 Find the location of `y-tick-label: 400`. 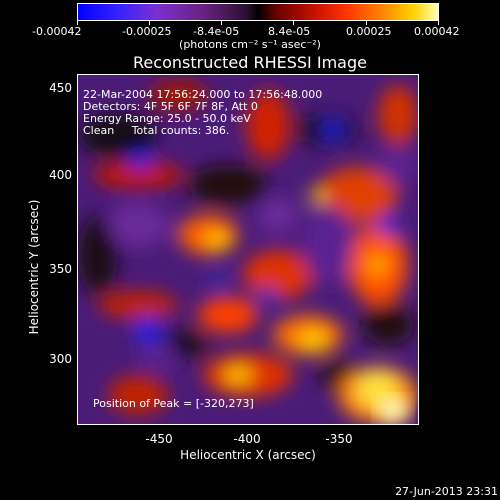

y-tick-label: 400 is located at coordinates (60, 175).